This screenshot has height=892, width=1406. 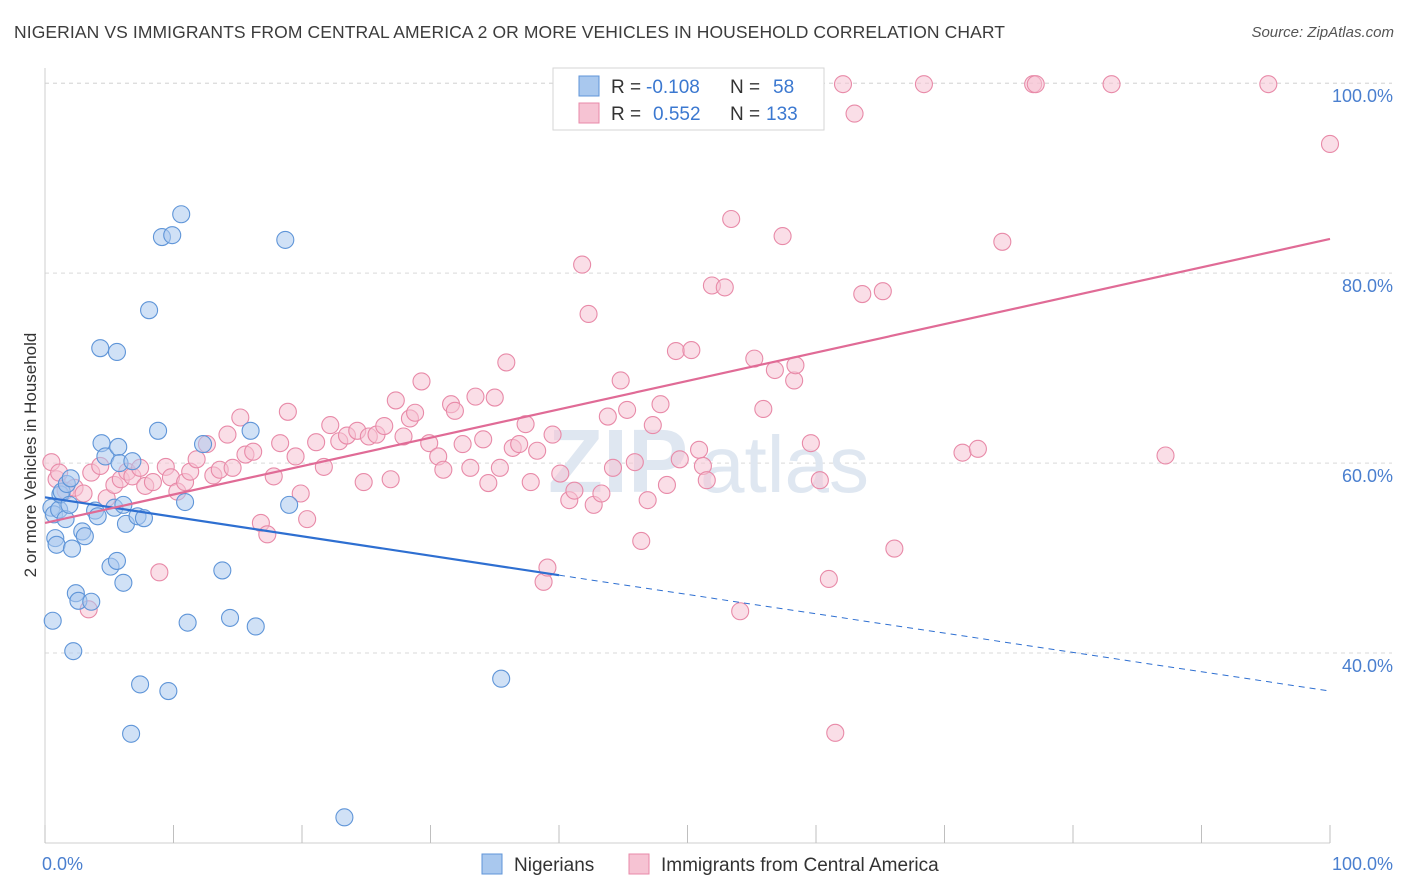 What do you see at coordinates (745, 87) in the screenshot?
I see `legend-n-label-1: N =` at bounding box center [745, 87].